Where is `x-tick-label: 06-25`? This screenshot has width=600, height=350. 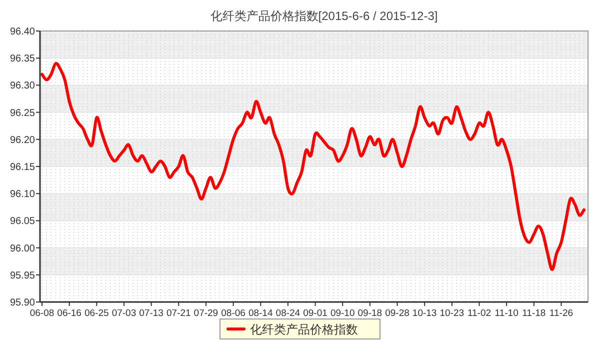
x-tick-label: 06-25 is located at coordinates (96, 313).